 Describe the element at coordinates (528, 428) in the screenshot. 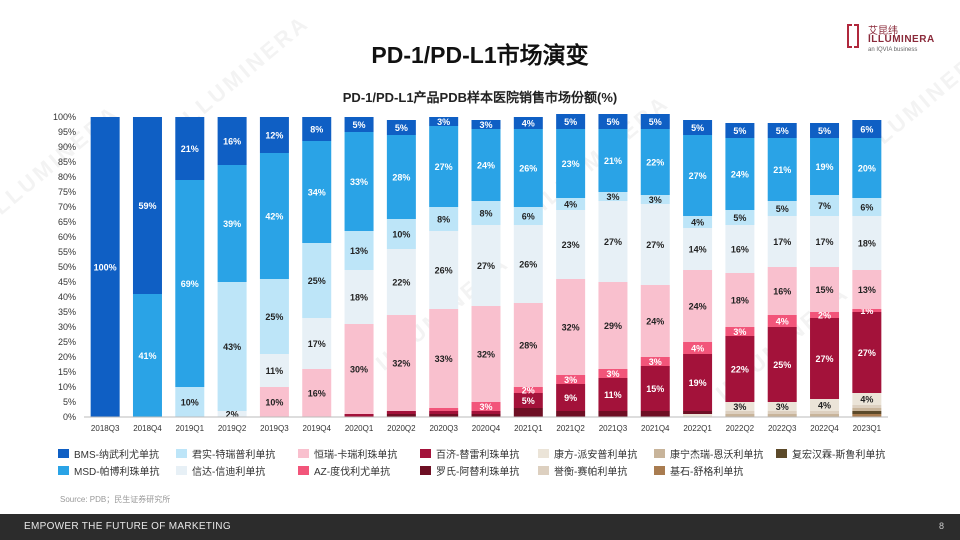

I see `x-tick-label: 2021Q1` at that location.